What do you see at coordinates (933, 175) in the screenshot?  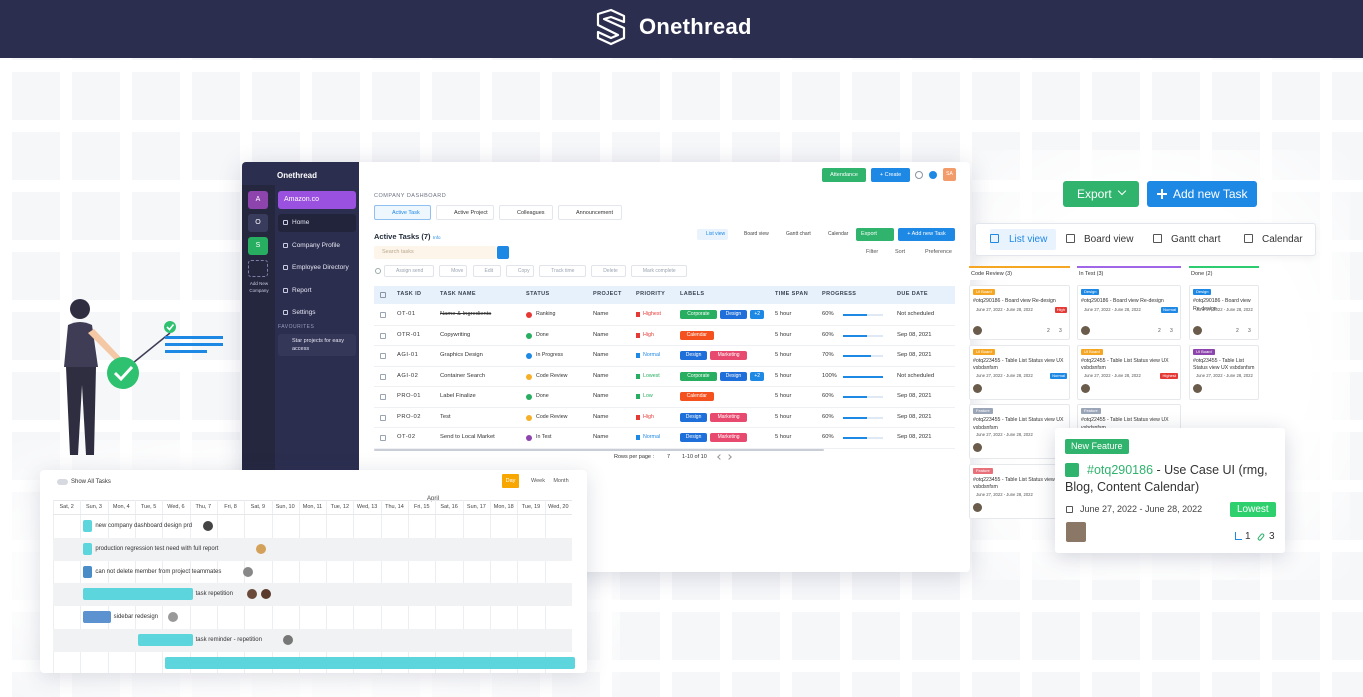 I see `notify-icon` at bounding box center [933, 175].